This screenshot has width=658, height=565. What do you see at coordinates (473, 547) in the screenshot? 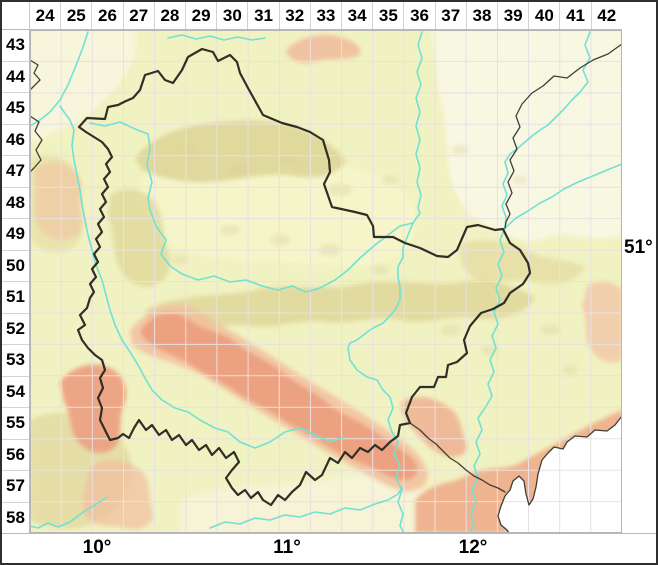
I see `longitude-label-12: 12°` at bounding box center [473, 547].